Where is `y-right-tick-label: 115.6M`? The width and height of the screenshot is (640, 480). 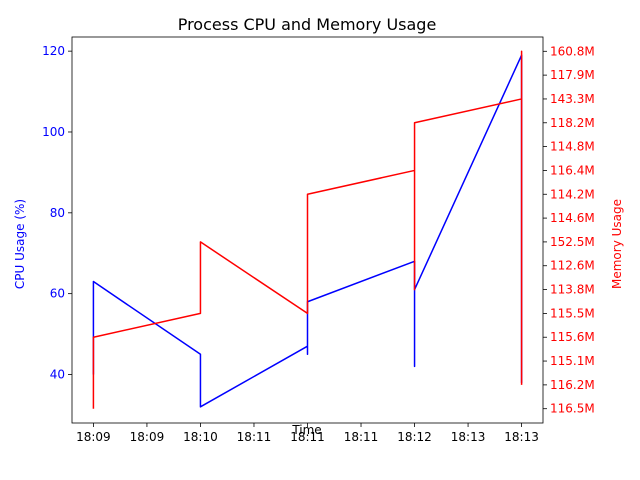 y-right-tick-label: 115.6M is located at coordinates (572, 337).